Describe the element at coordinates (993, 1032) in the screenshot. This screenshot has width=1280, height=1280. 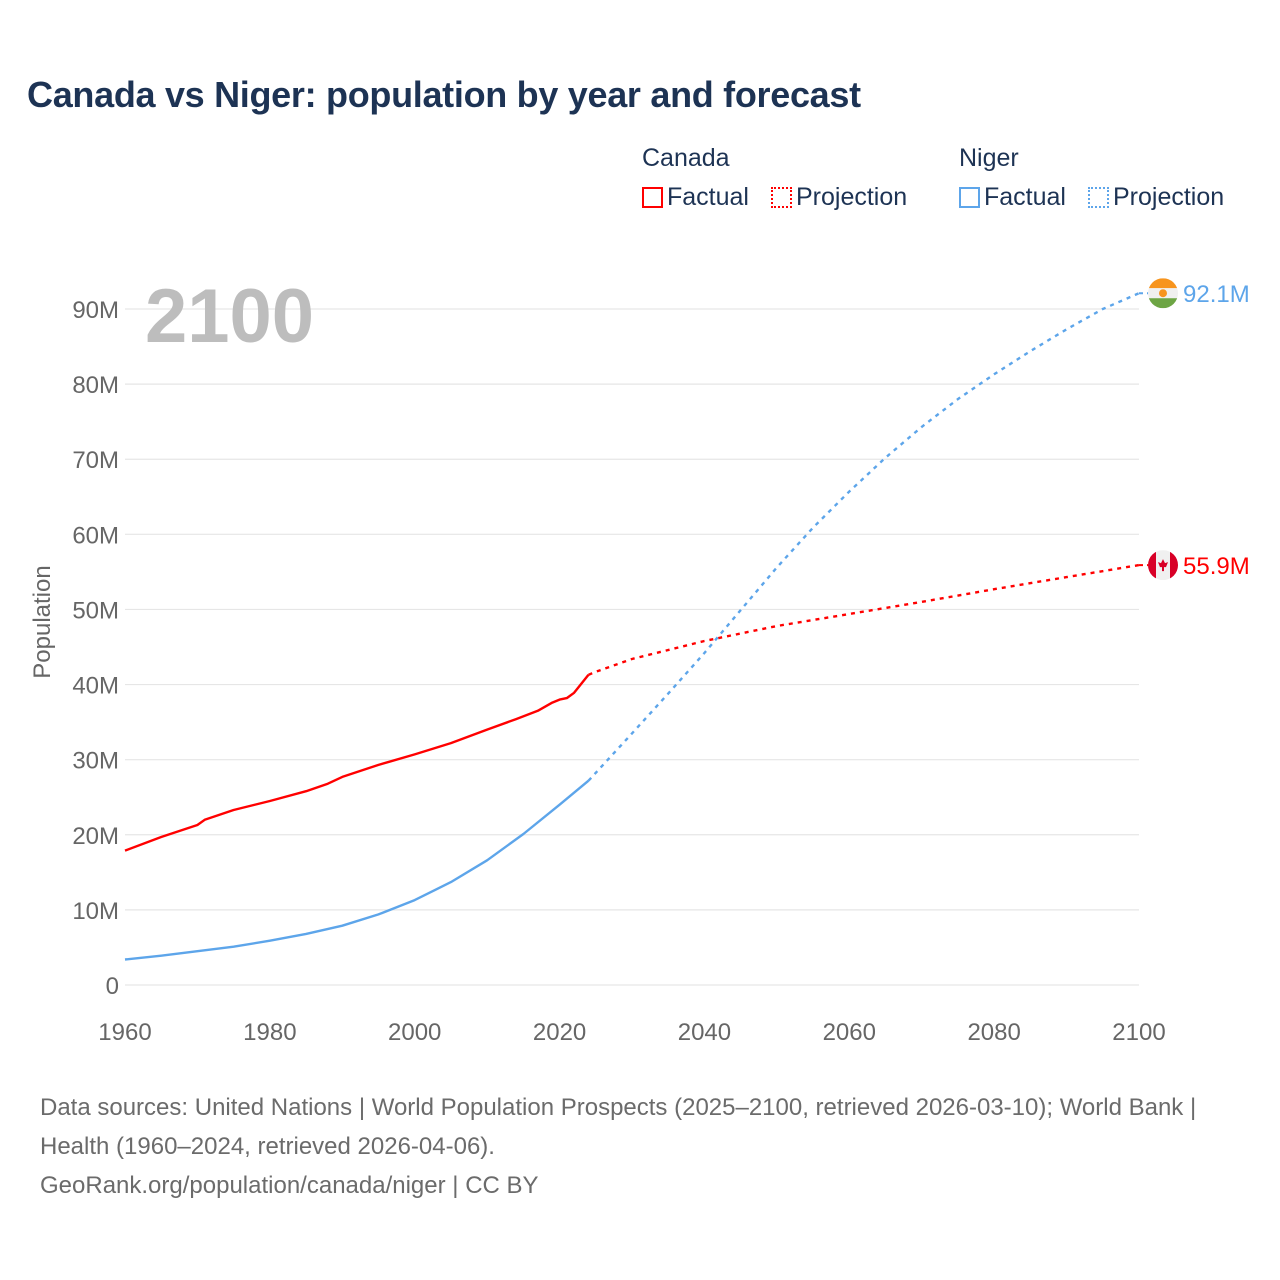
I see `x-tick-label: 2080` at that location.